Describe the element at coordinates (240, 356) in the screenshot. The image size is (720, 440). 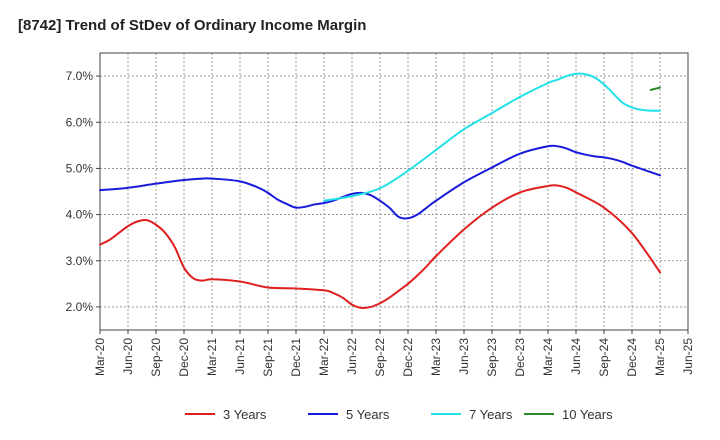
I see `x-tick-label: Jun-21` at that location.